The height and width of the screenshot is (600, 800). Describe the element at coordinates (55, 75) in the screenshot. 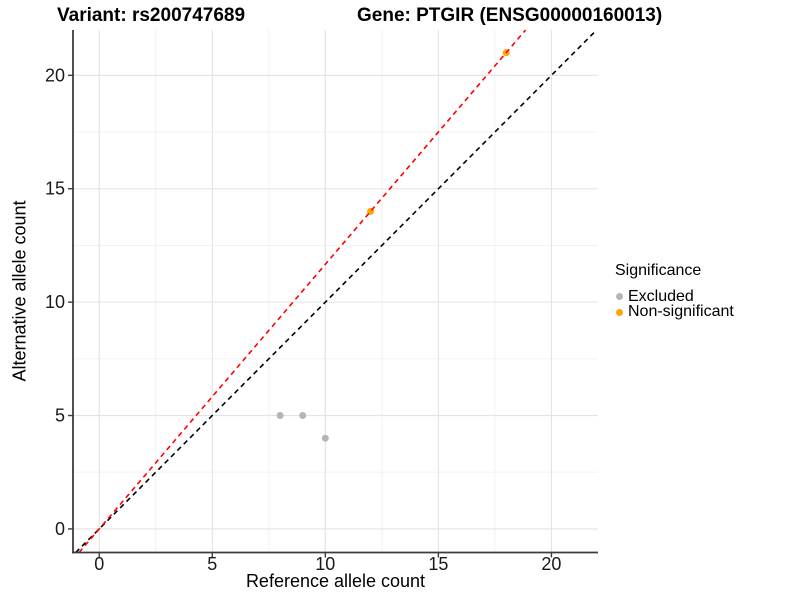

I see `y-tick-label: 20` at that location.